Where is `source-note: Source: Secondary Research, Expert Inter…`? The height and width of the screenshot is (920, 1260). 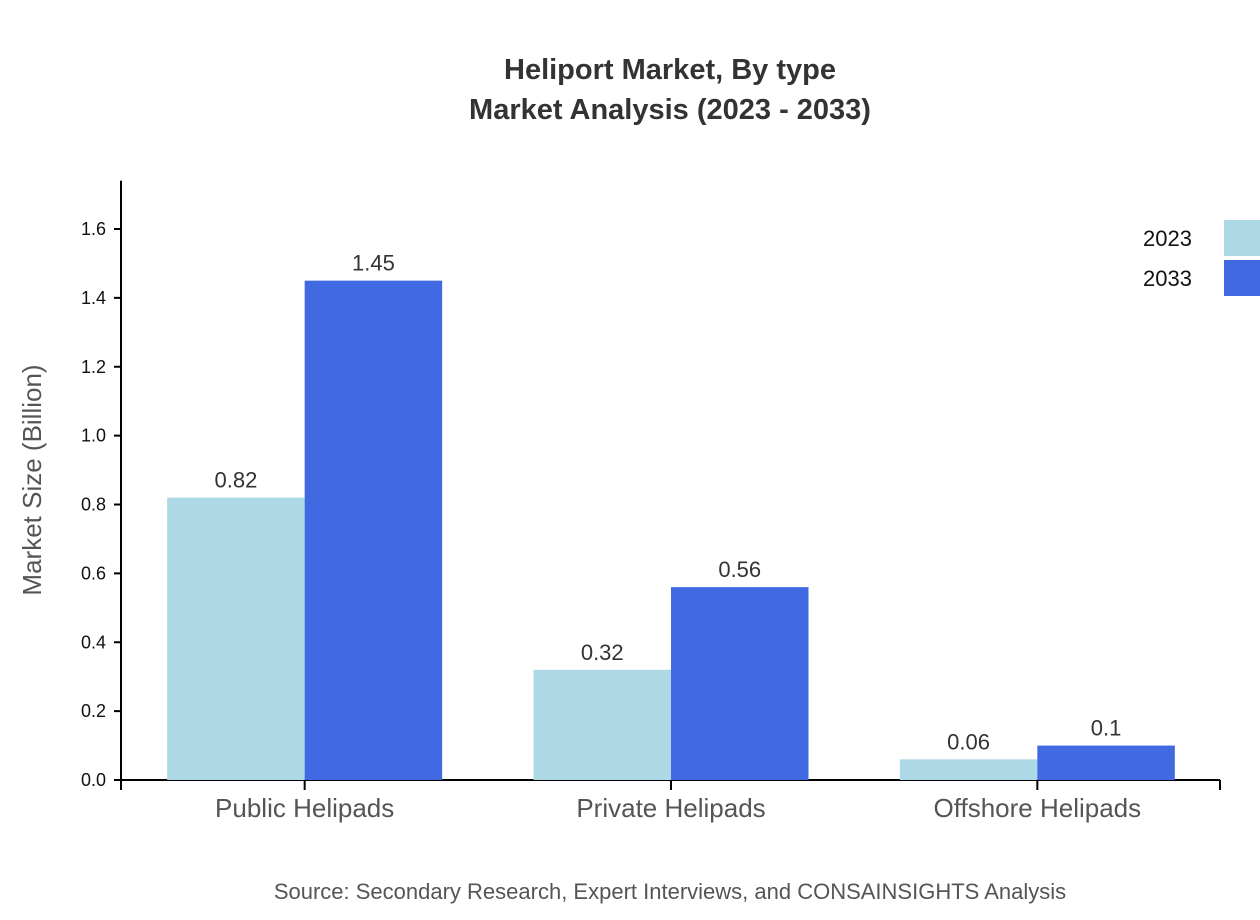
source-note: Source: Secondary Research, Expert Inter… is located at coordinates (670, 891).